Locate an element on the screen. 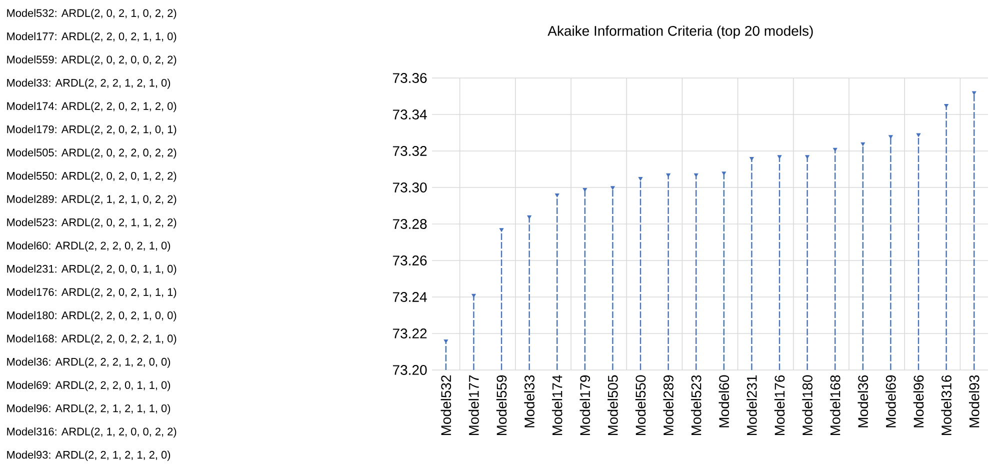 This screenshot has width=995, height=474. text: Model559: ARDL(2, 0, 2, 0, 0, 2, 2) is located at coordinates (91, 60).